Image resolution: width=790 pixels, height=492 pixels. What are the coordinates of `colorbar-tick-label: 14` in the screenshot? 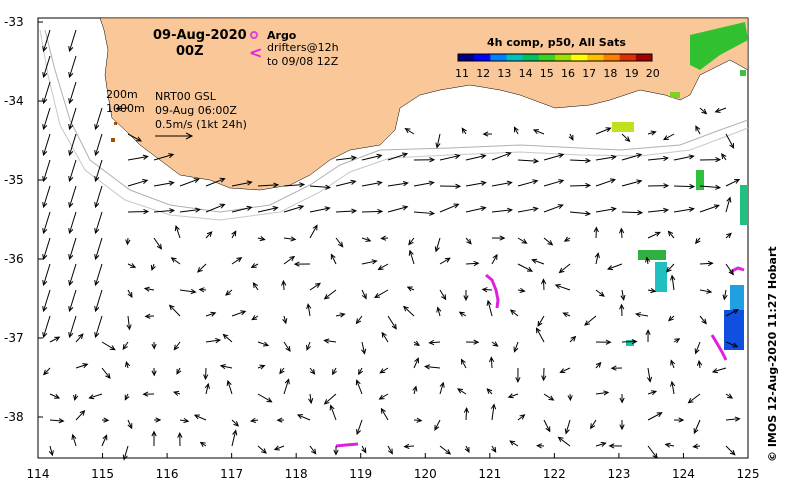 It's located at (526, 73).